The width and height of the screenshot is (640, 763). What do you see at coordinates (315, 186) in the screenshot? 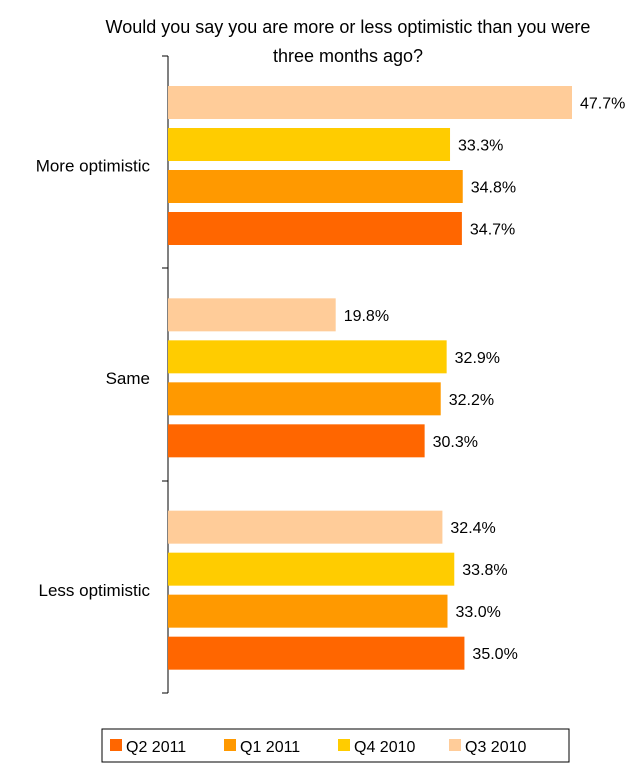
I see `bar-more-optimistic-q1-2011` at bounding box center [315, 186].